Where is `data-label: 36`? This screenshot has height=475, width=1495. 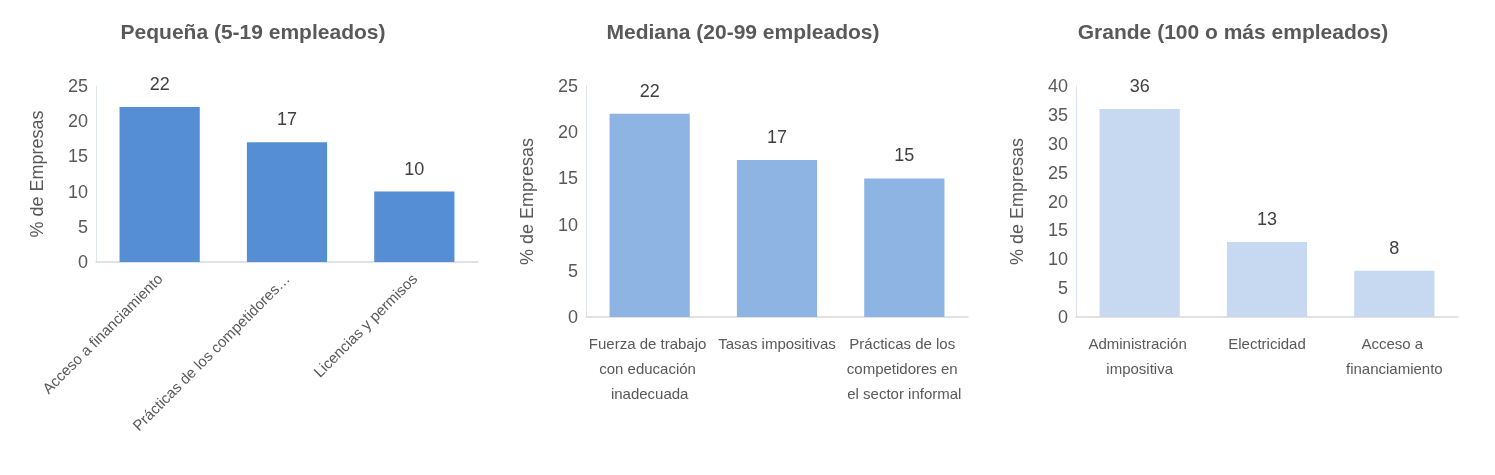
data-label: 36 is located at coordinates (1139, 86).